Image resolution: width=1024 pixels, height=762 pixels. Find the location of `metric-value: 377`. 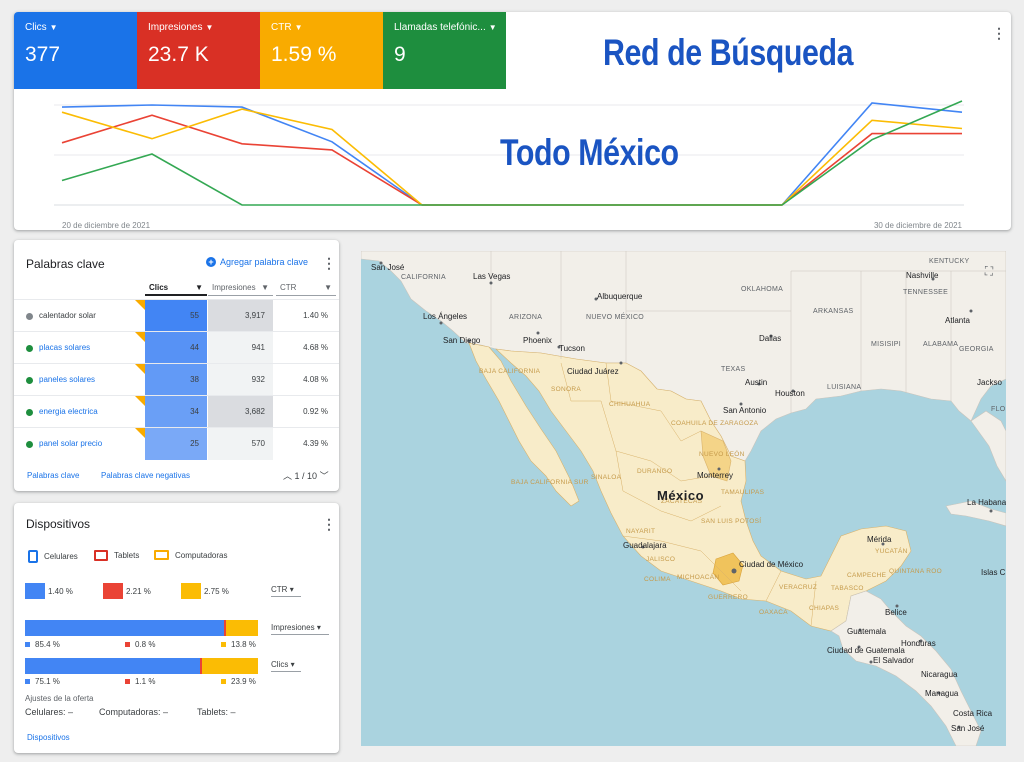

metric-value: 377 is located at coordinates (43, 54).